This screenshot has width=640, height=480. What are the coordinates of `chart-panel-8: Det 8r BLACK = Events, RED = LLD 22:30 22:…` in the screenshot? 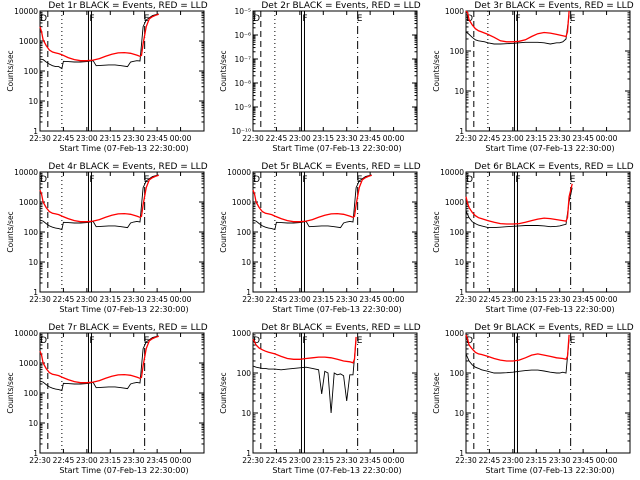 It's located at (320, 399).